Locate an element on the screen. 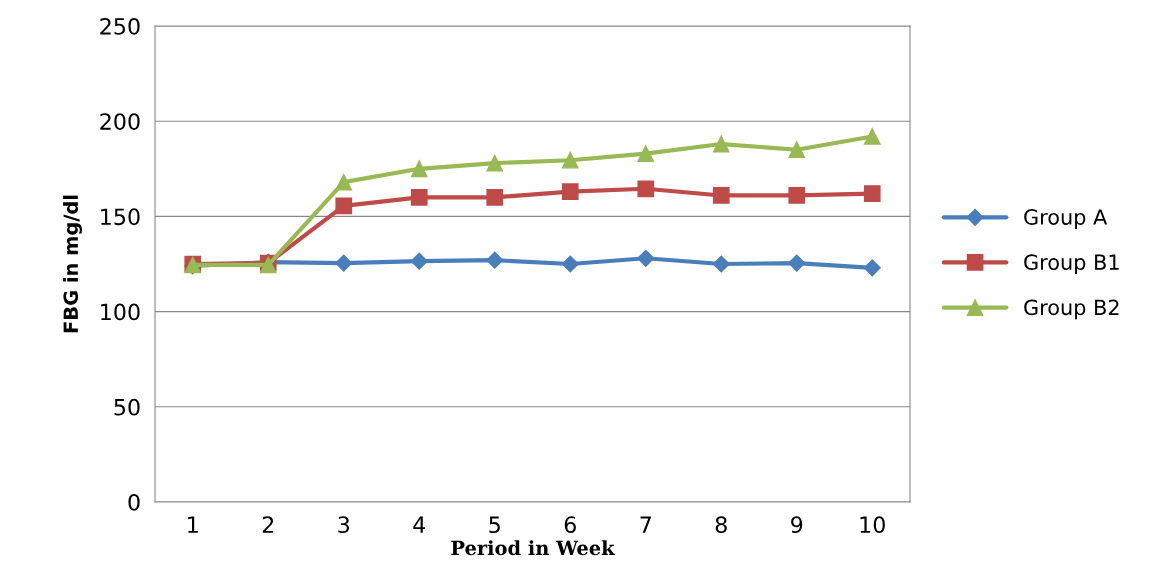 The height and width of the screenshot is (588, 1168). x-tick-label: 2 is located at coordinates (268, 524).